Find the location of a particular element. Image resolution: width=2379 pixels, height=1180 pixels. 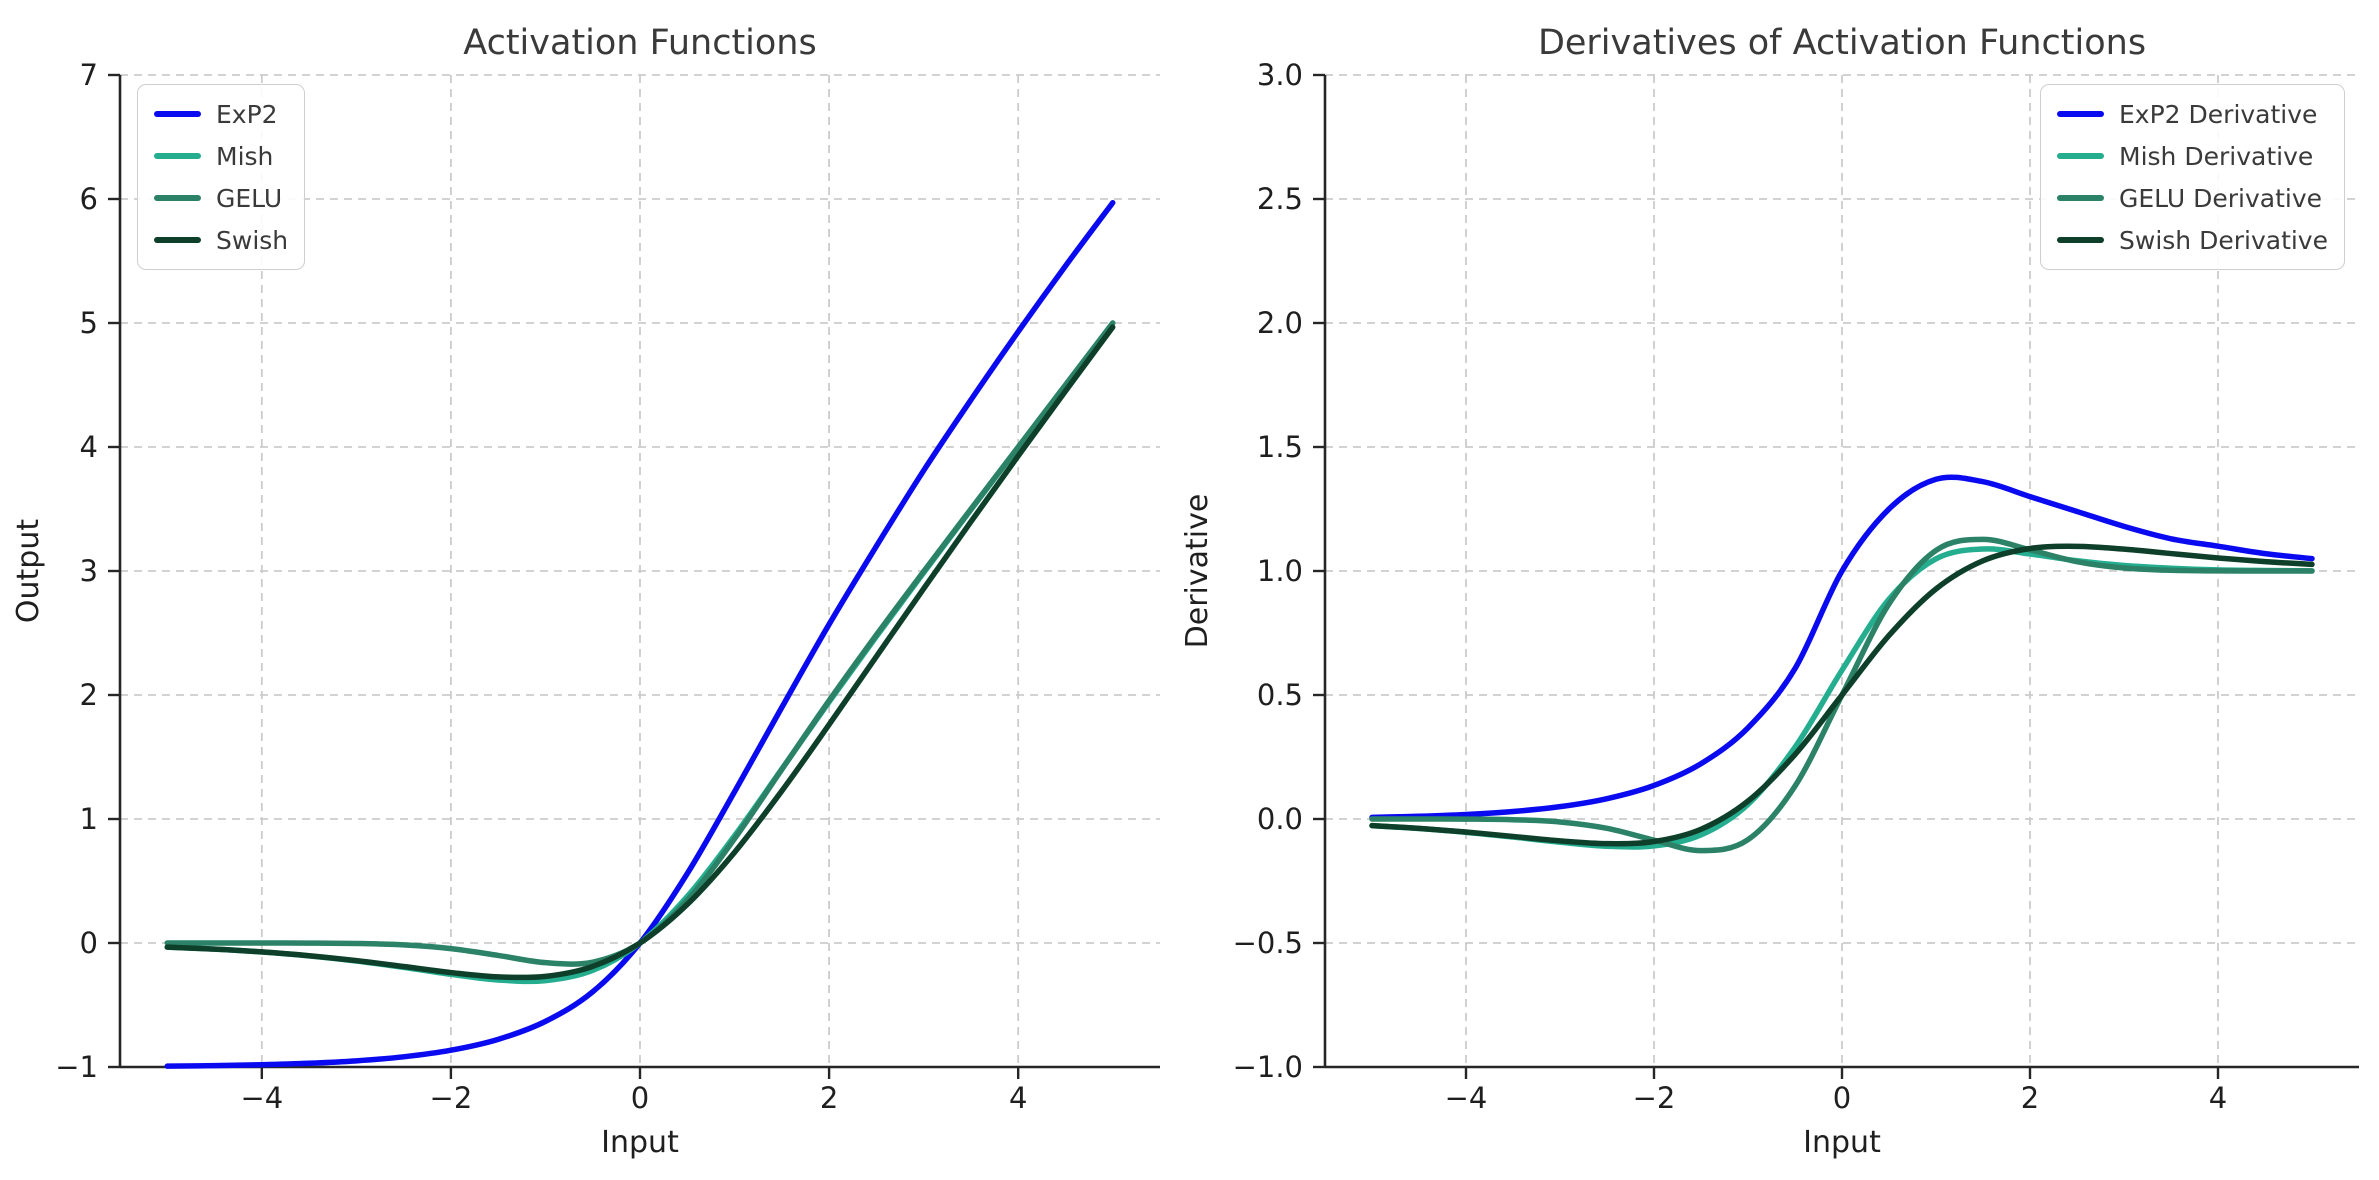

y-tick-label: 3.0 is located at coordinates (1280, 75).